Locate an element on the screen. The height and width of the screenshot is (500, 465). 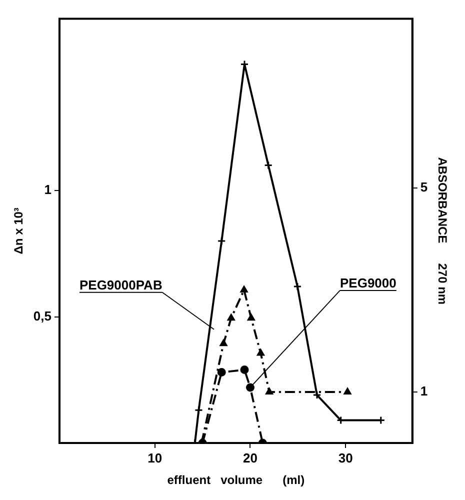
x-tick-label: 30 is located at coordinates (345, 458).